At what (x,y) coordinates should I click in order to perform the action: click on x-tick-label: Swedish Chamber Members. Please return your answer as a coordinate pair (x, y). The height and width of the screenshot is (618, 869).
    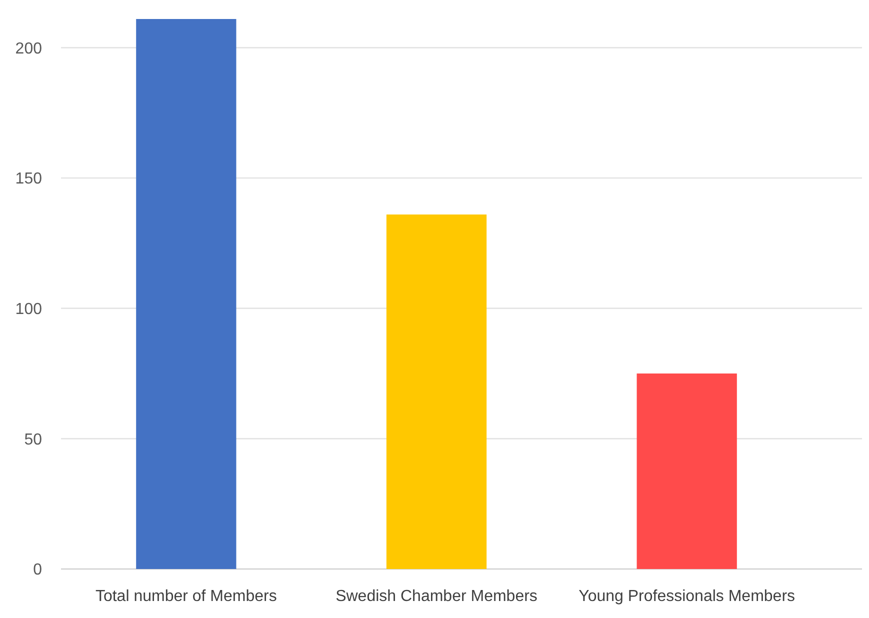
    Looking at the image, I should click on (437, 596).